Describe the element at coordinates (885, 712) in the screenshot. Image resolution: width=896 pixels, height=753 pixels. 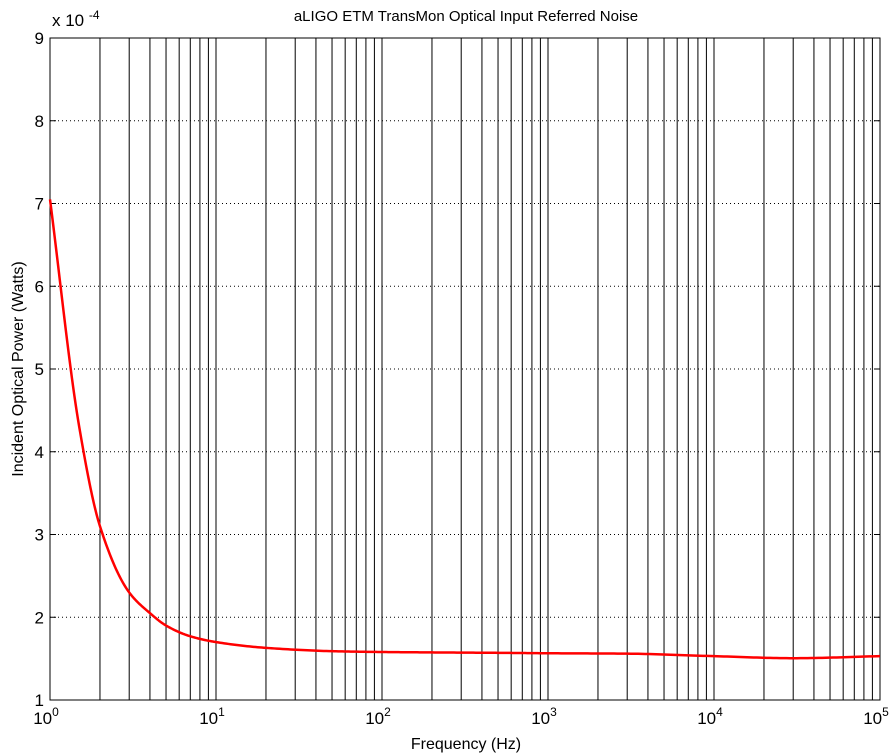
I see `x-tick-exponent: 5` at that location.